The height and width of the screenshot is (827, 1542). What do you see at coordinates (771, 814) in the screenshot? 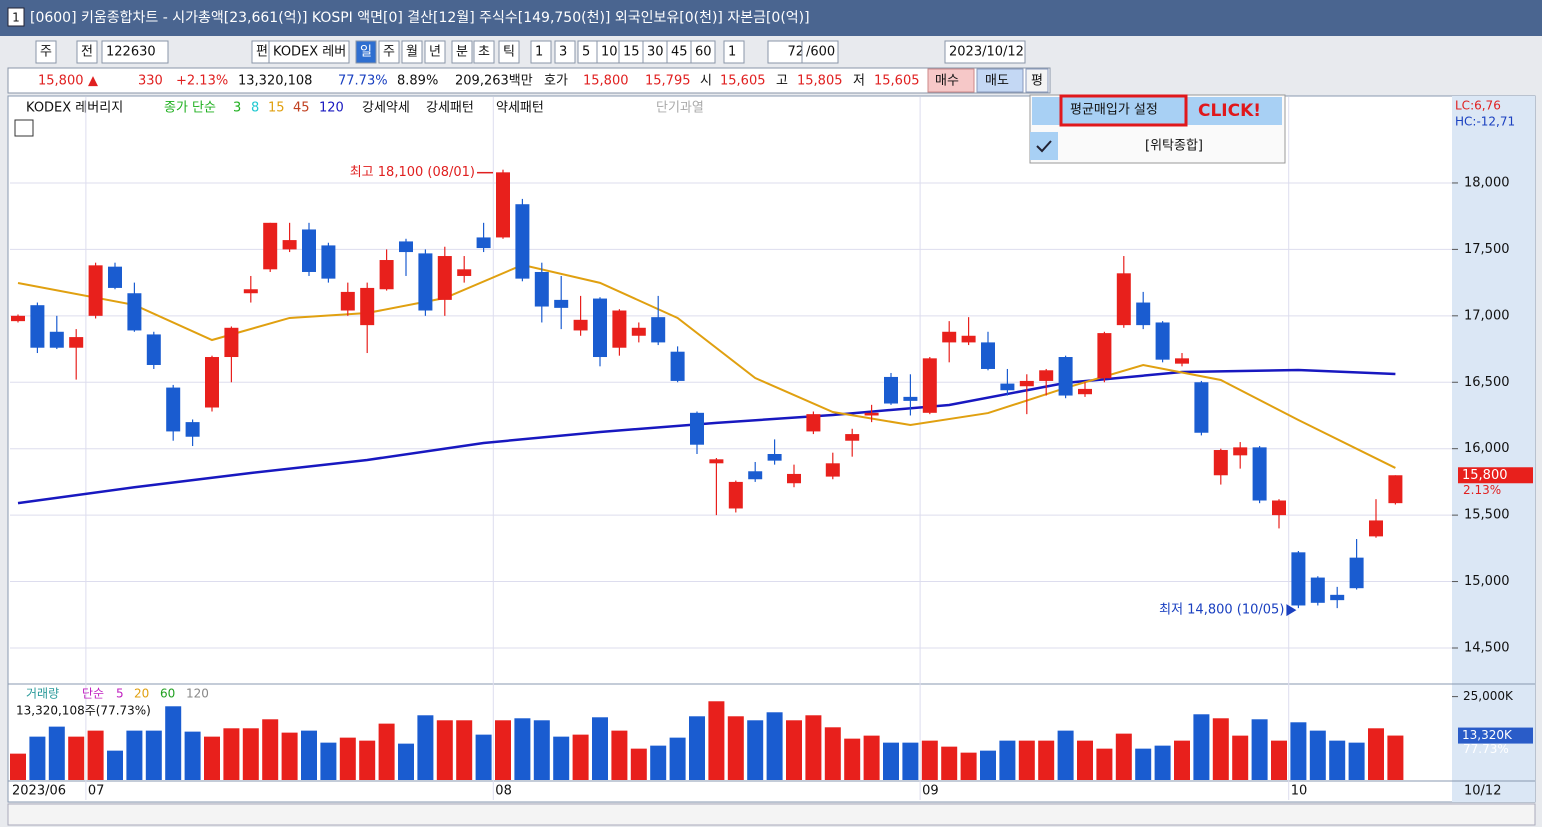
I see `scroll-bar` at bounding box center [771, 814].